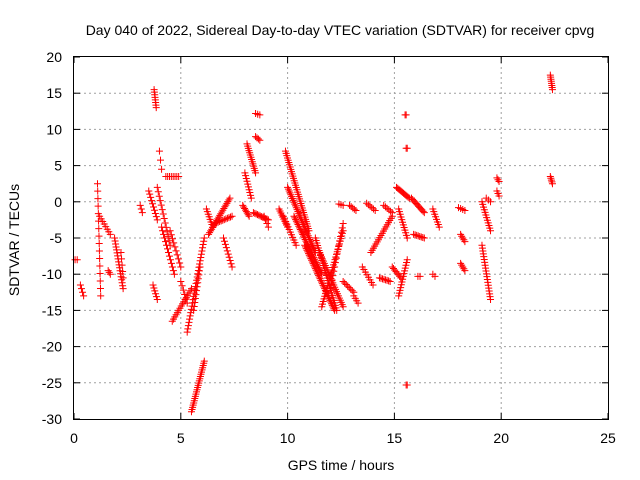 The height and width of the screenshot is (480, 640). I want to click on y-tick-label: -10, so click(52, 274).